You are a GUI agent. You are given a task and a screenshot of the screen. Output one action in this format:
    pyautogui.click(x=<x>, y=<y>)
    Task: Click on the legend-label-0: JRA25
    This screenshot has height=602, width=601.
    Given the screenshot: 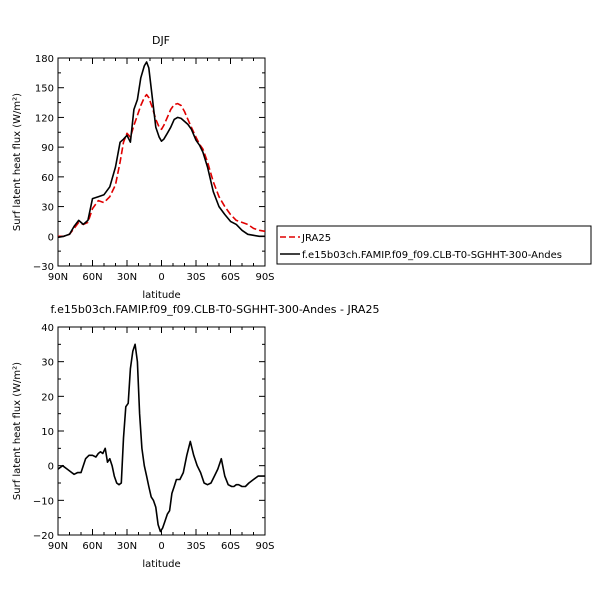 What is the action you would take?
    pyautogui.click(x=316, y=238)
    